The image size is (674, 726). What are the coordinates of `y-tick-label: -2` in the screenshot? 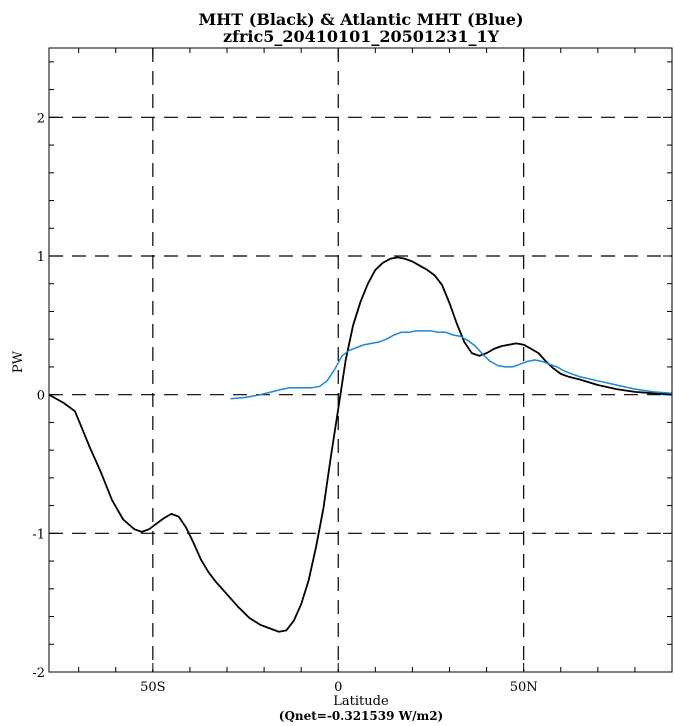 It's located at (38, 673).